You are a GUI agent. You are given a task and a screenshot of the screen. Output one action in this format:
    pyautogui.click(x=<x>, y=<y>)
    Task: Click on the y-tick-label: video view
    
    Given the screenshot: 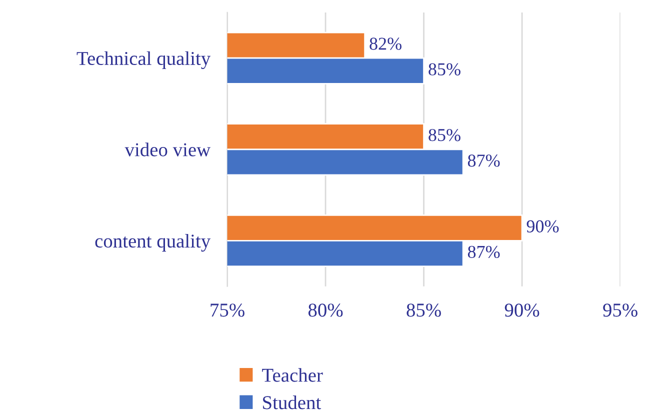 What is the action you would take?
    pyautogui.click(x=167, y=149)
    